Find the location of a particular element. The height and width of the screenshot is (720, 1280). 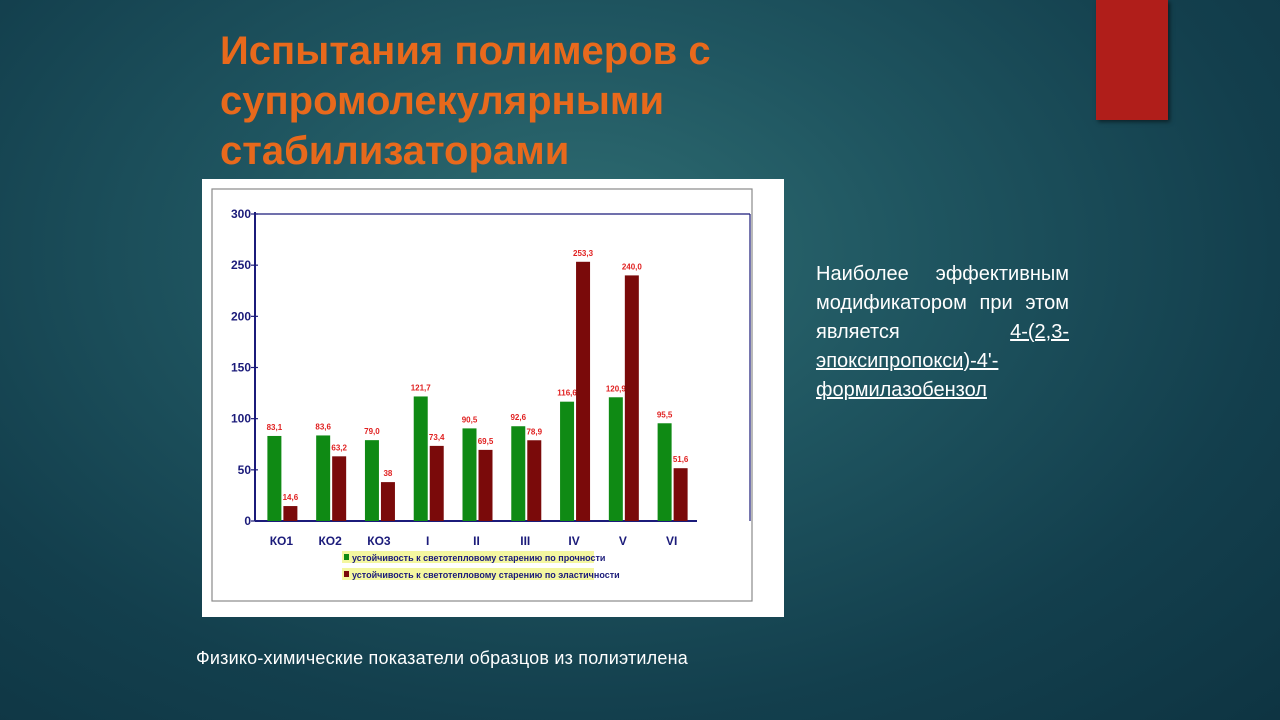

data-label: 92,6 is located at coordinates (518, 417).